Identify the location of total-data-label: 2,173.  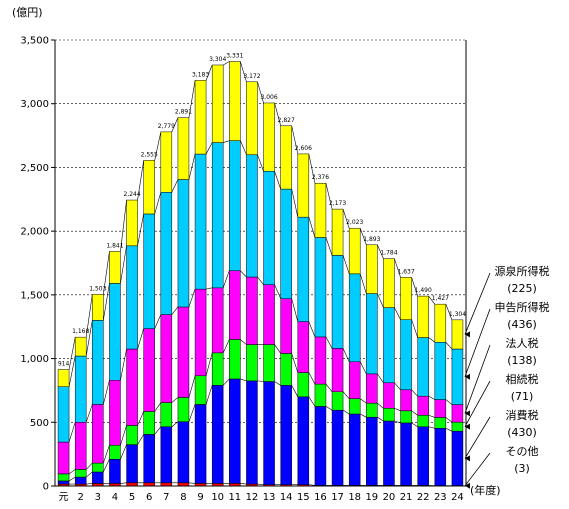
(337, 203).